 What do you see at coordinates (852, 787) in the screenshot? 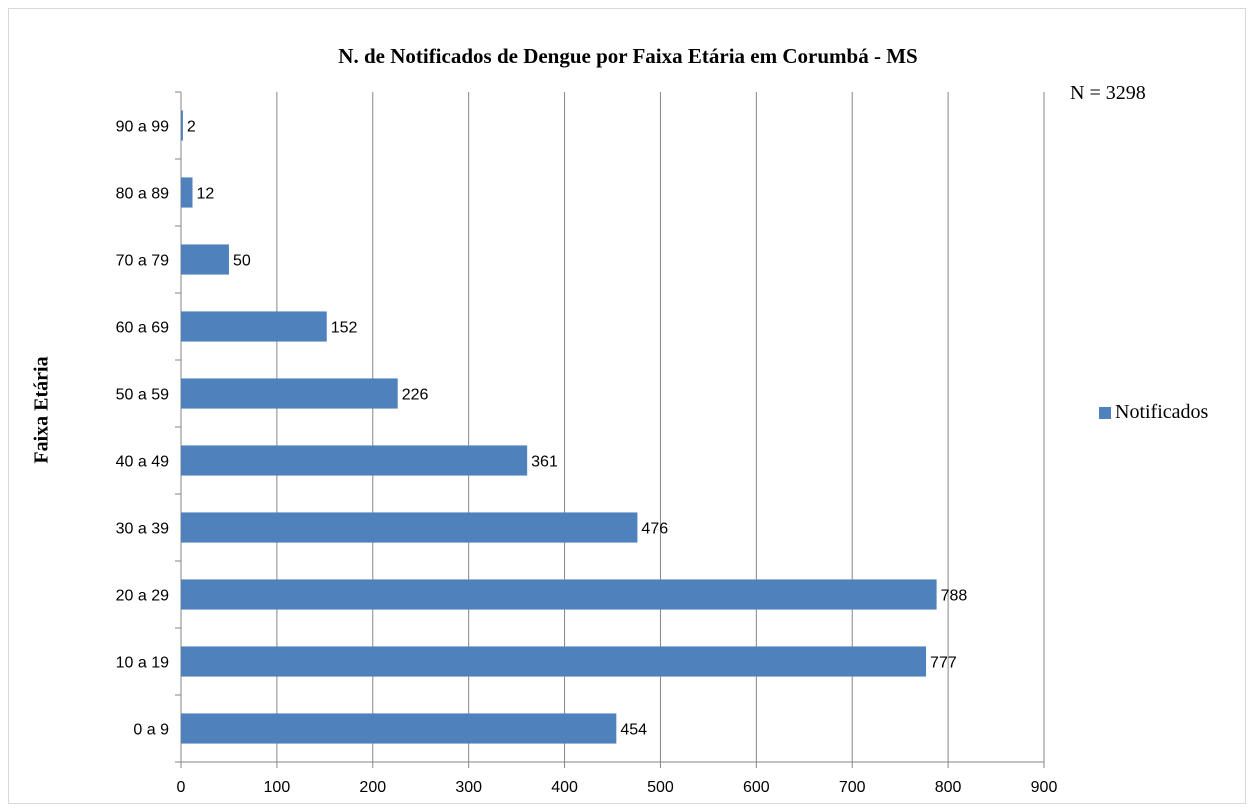
I see `x-tick-label: 700` at bounding box center [852, 787].